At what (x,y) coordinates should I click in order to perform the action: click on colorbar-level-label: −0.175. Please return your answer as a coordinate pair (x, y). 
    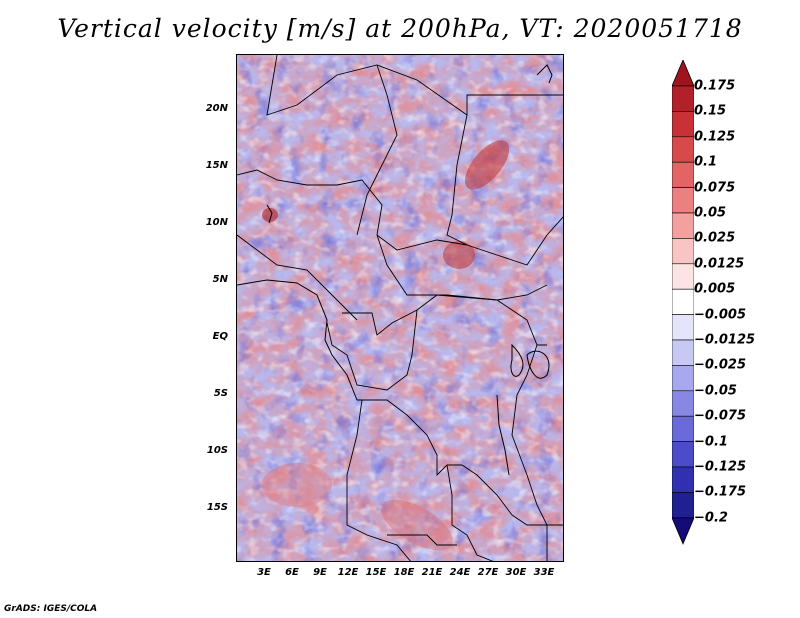
    Looking at the image, I should click on (720, 492).